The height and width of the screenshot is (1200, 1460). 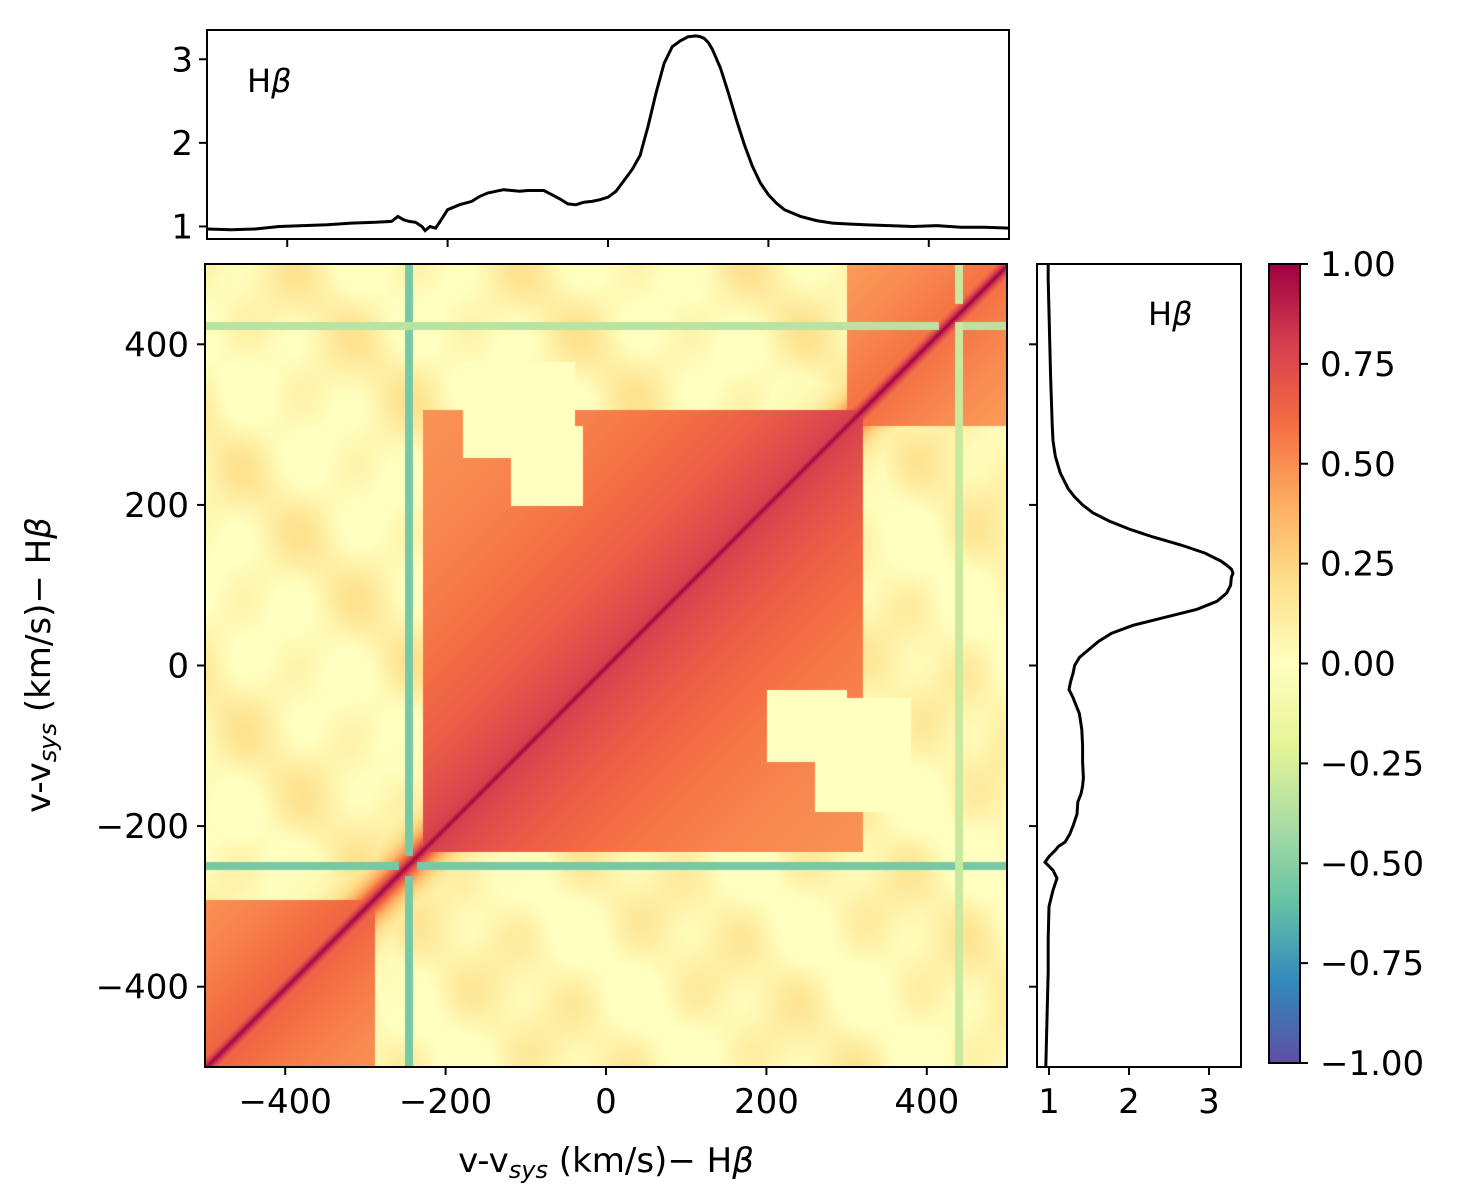 I want to click on right-profile-label: Hβ, so click(x=1170, y=314).